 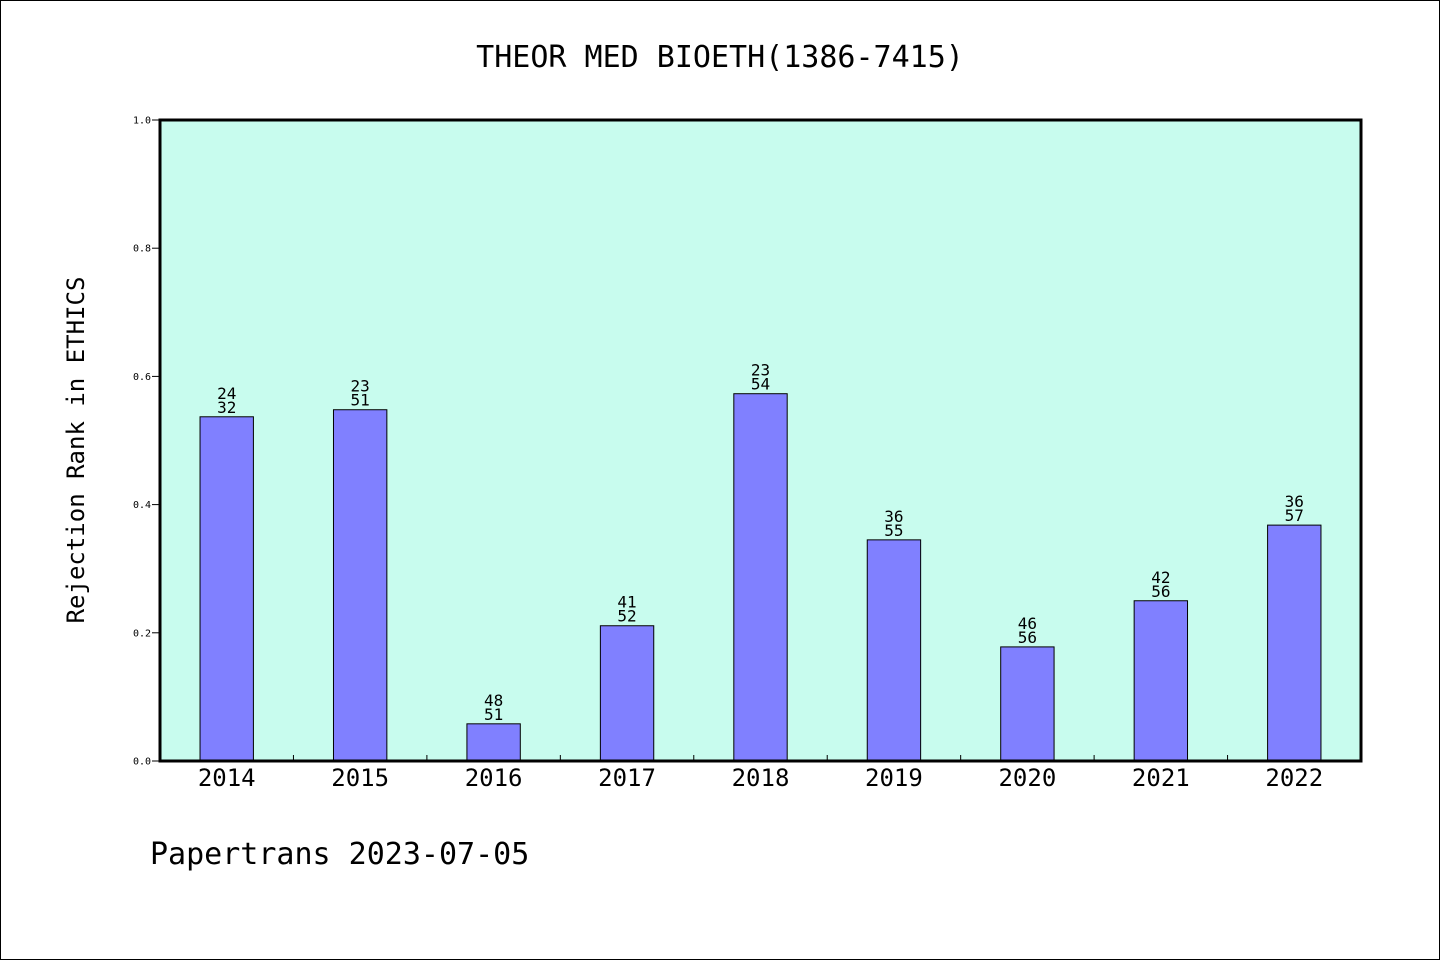 I want to click on bar-data-label: 52, so click(x=626, y=616).